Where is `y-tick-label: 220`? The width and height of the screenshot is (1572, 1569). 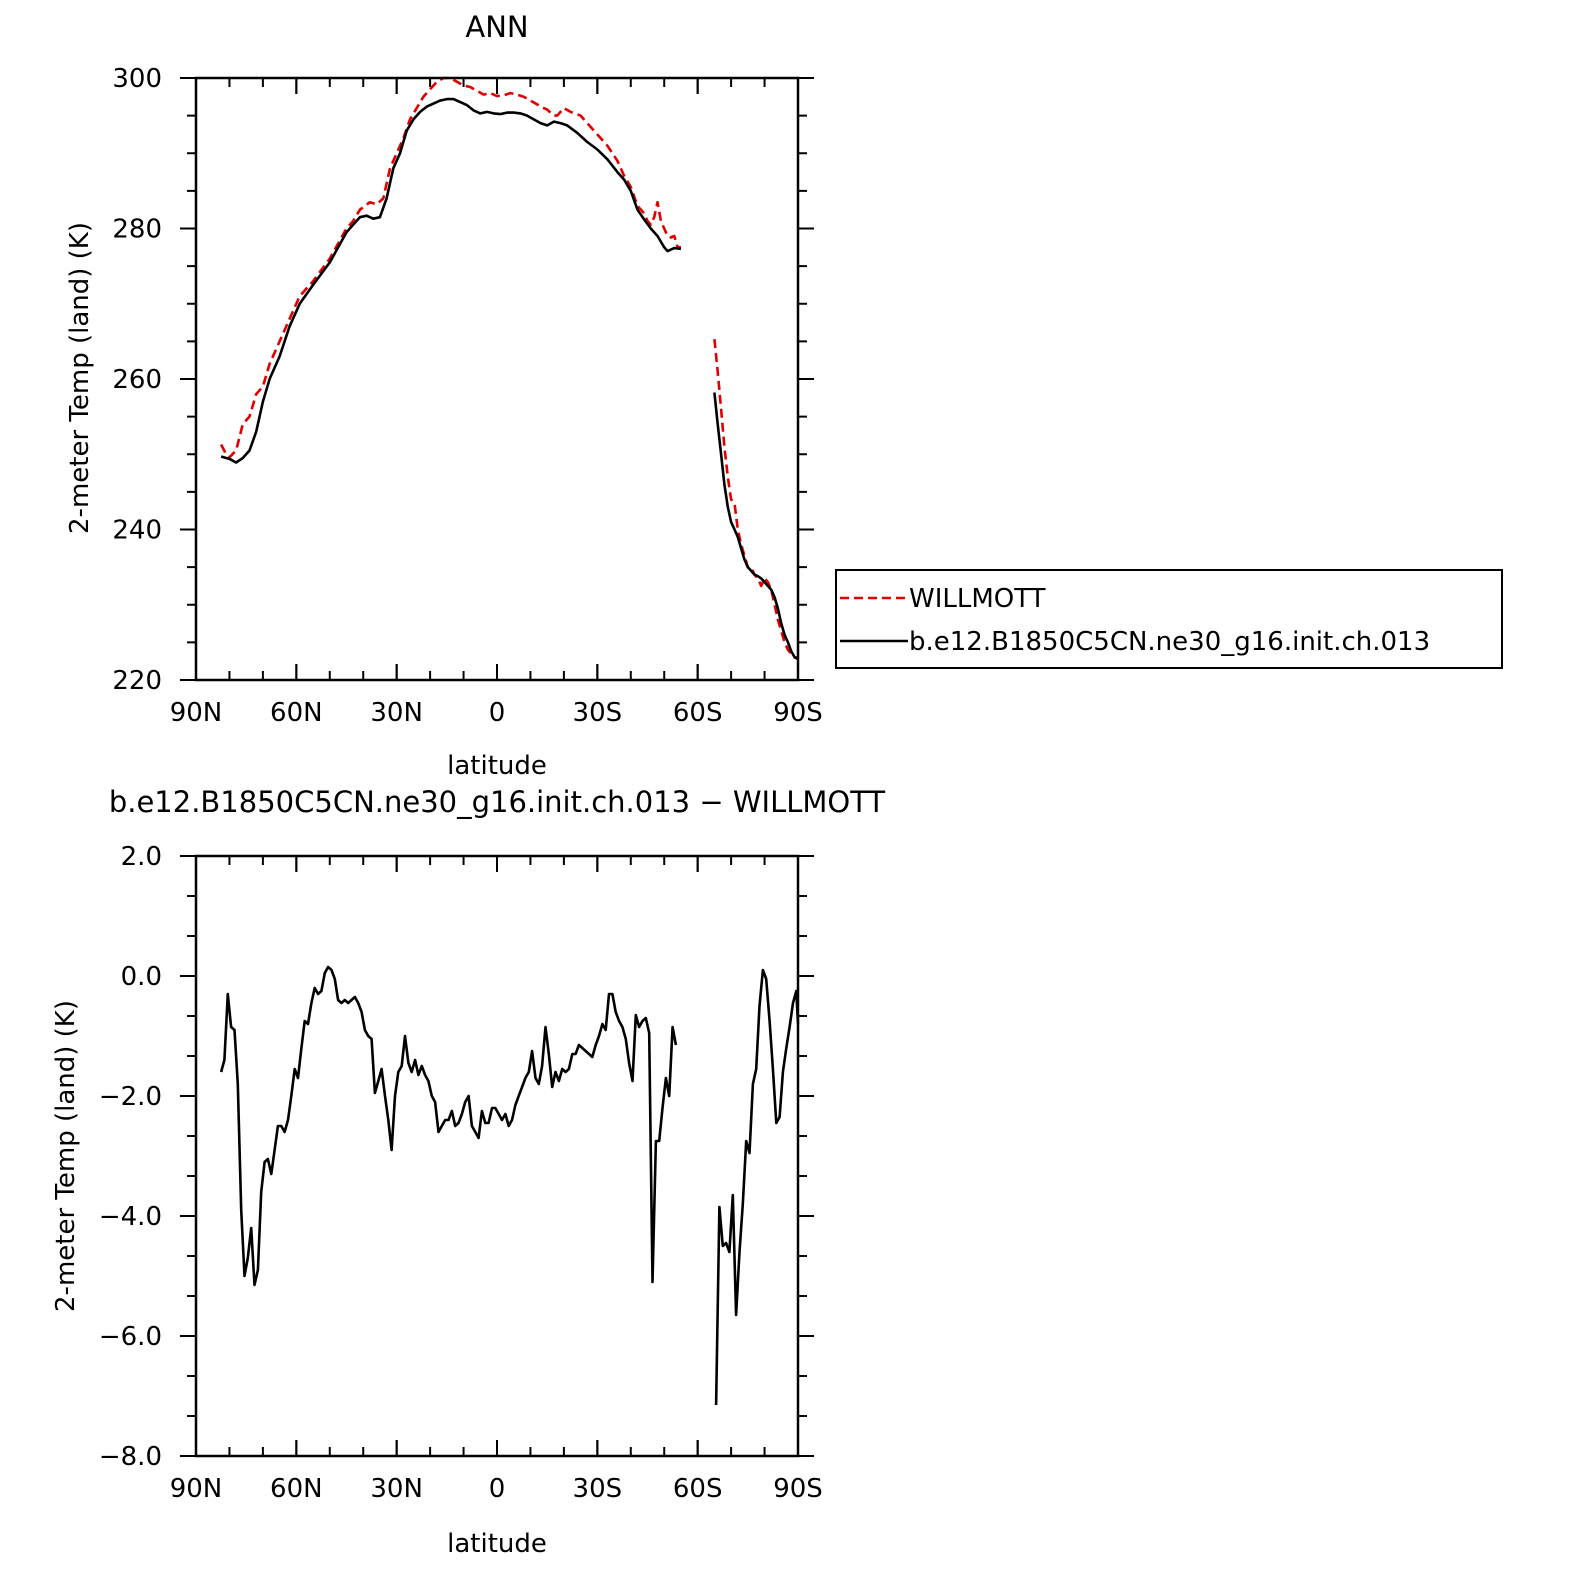
y-tick-label: 220 is located at coordinates (137, 681).